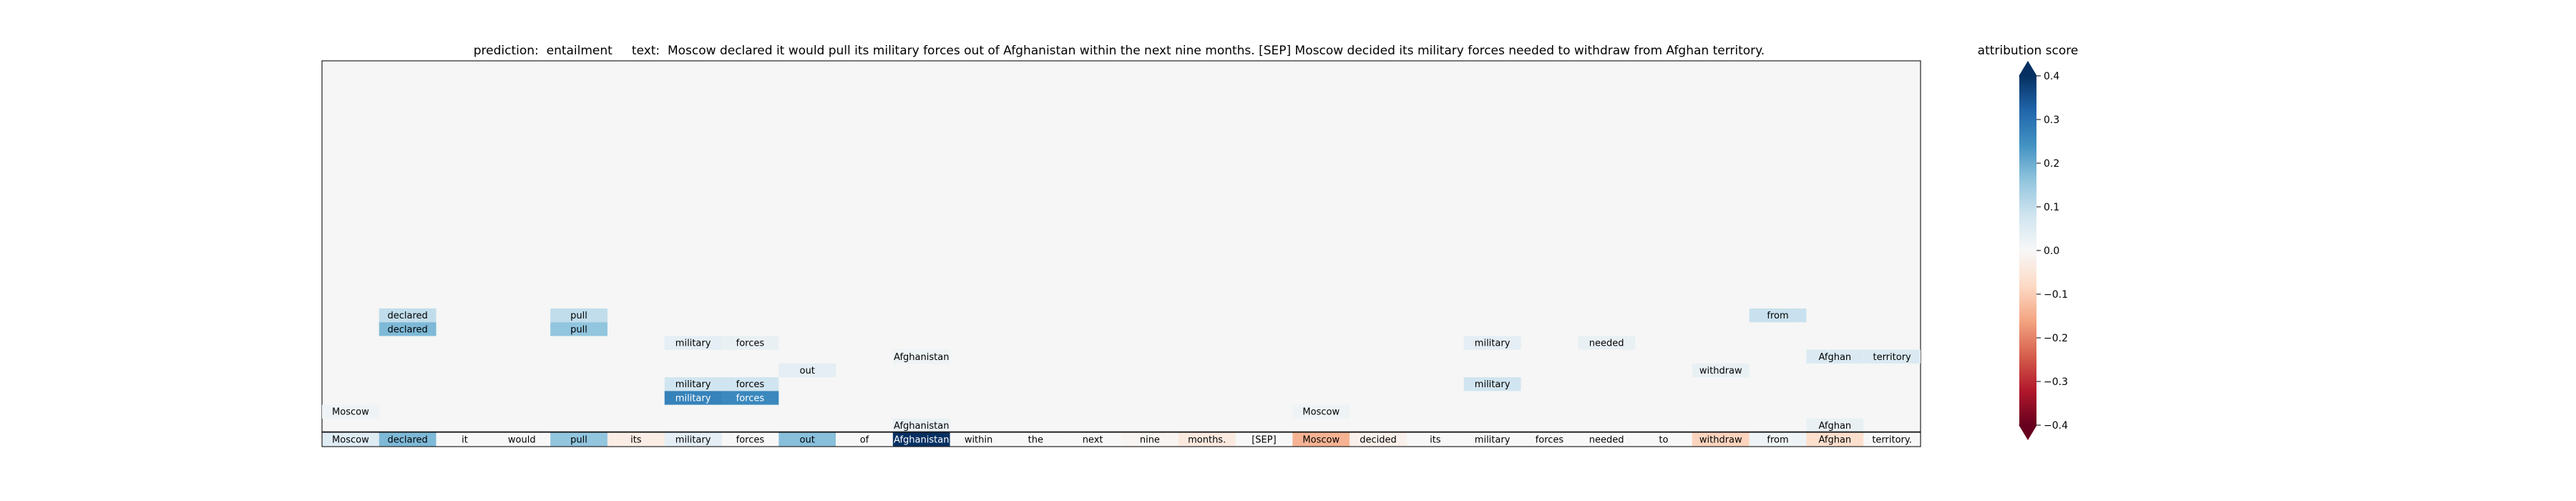 The height and width of the screenshot is (501, 2576). I want to click on attention-cell-label: military, so click(693, 398).